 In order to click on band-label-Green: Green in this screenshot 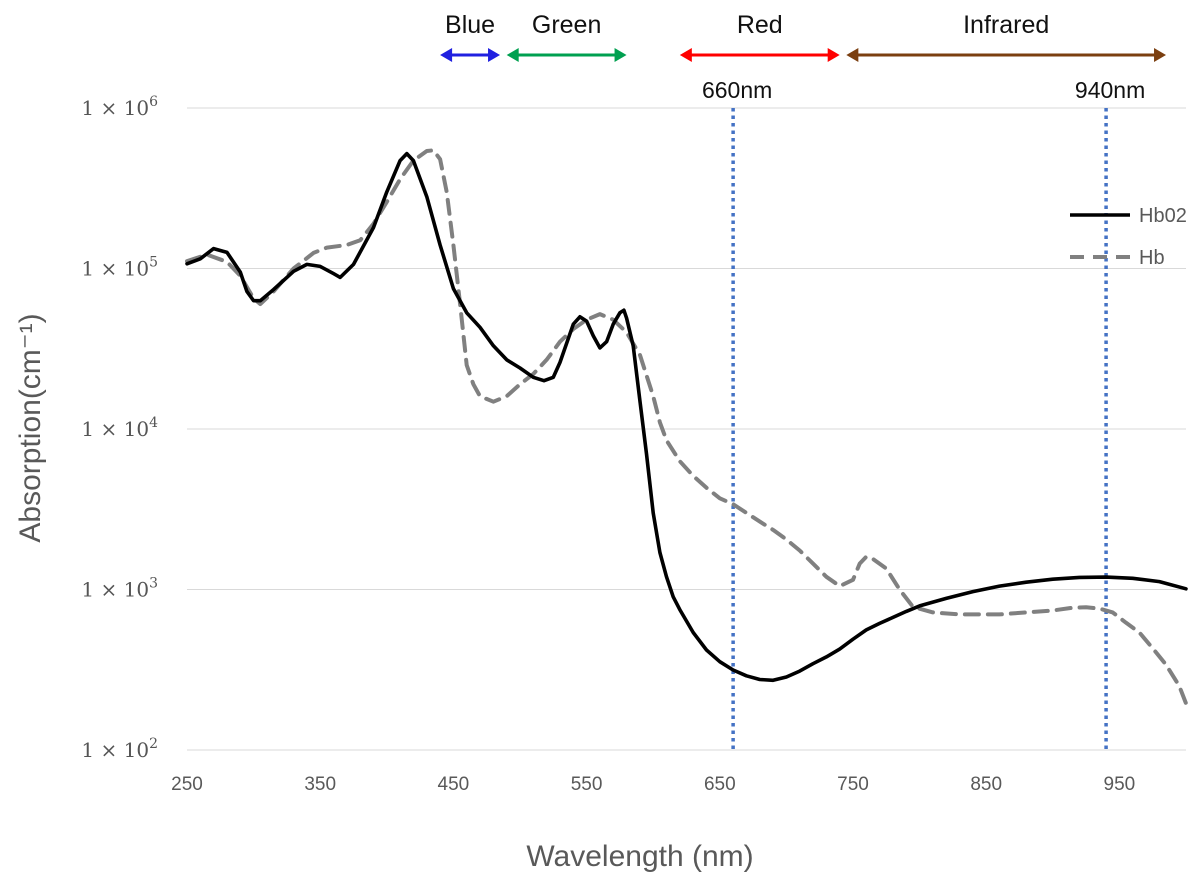, I will do `click(566, 25)`.